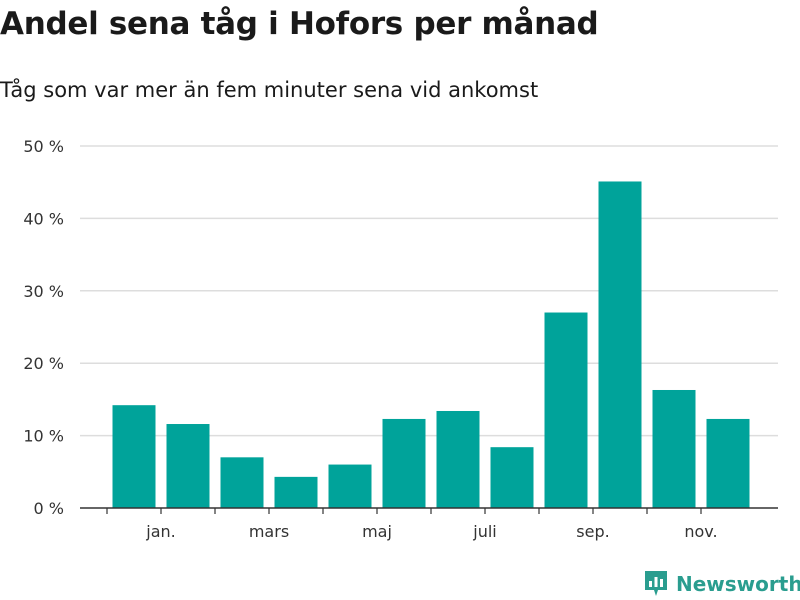  I want to click on newsworthy-icon, so click(656, 583).